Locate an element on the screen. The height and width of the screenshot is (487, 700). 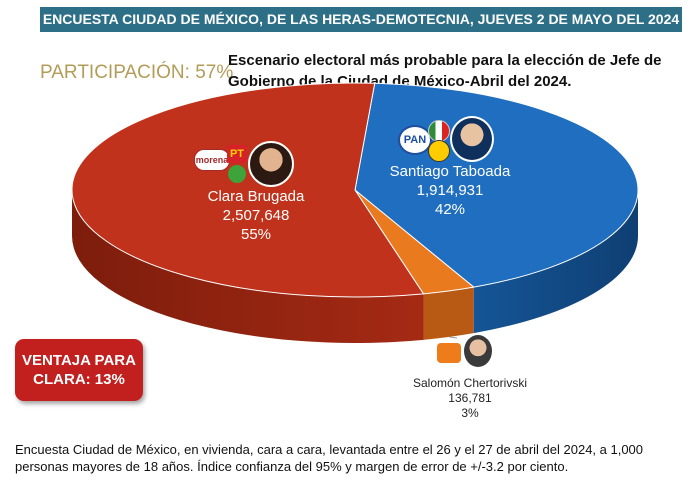
vote-percent: 3% is located at coordinates (470, 413).